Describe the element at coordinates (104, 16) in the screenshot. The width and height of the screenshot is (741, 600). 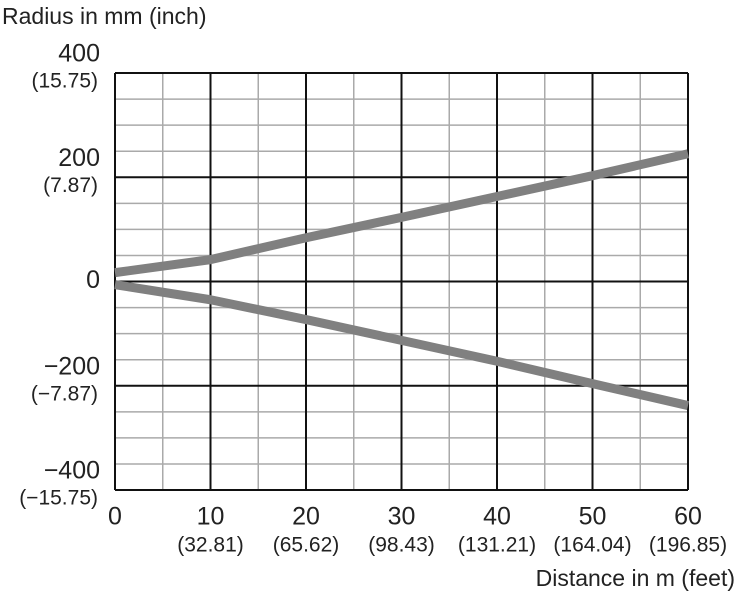
I see `chart-title: Radius in mm (inch)` at that location.